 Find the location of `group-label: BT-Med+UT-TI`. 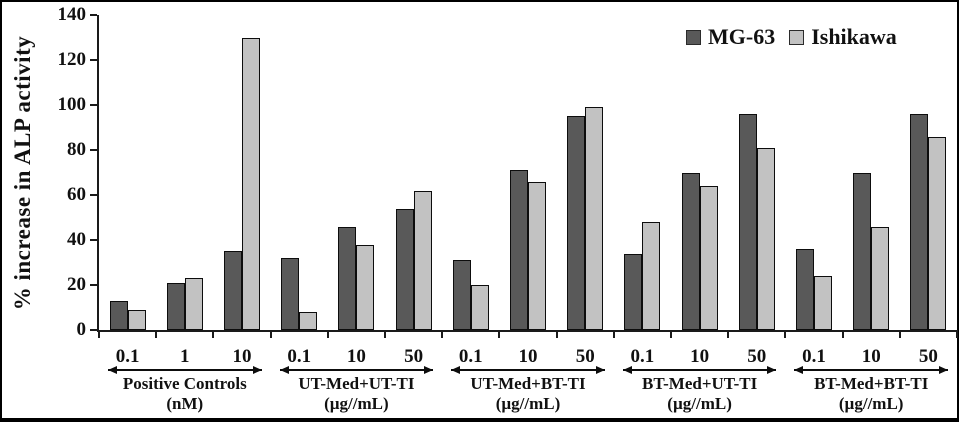

group-label: BT-Med+UT-TI is located at coordinates (700, 383).